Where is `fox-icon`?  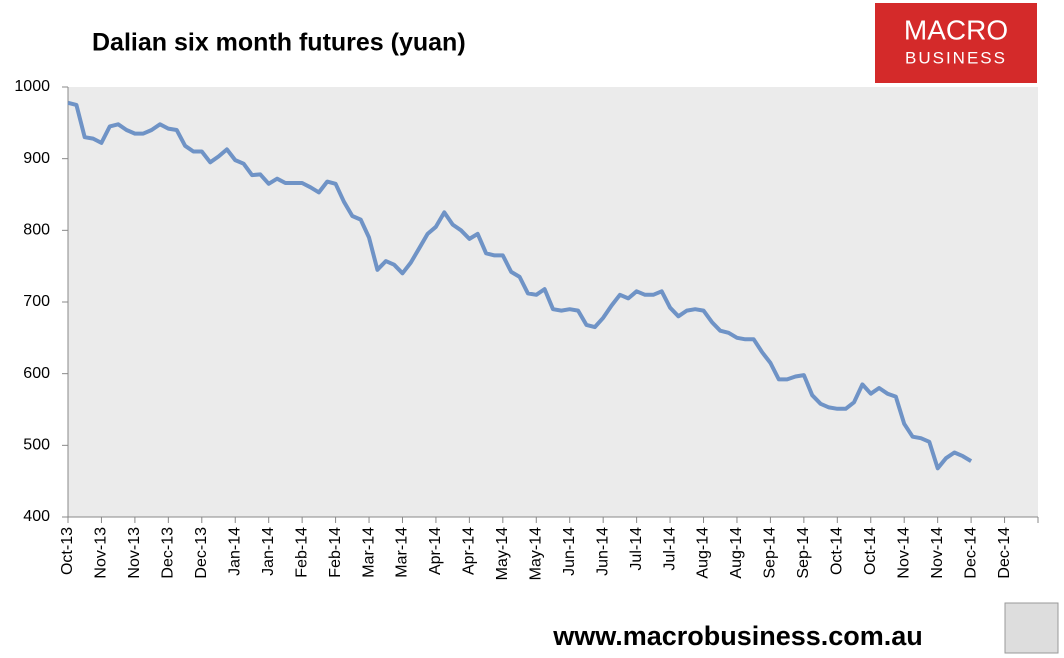
fox-icon is located at coordinates (1031, 628).